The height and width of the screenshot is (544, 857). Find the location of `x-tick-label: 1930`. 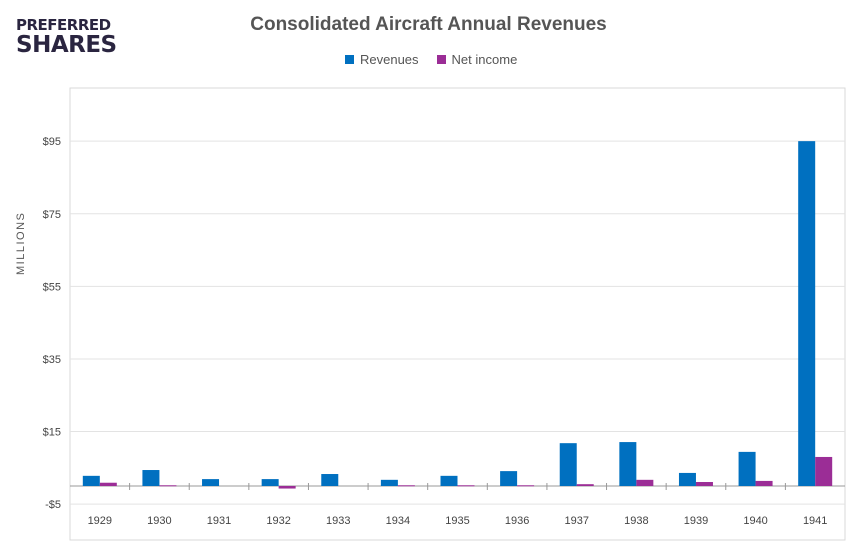

x-tick-label: 1930 is located at coordinates (159, 521).